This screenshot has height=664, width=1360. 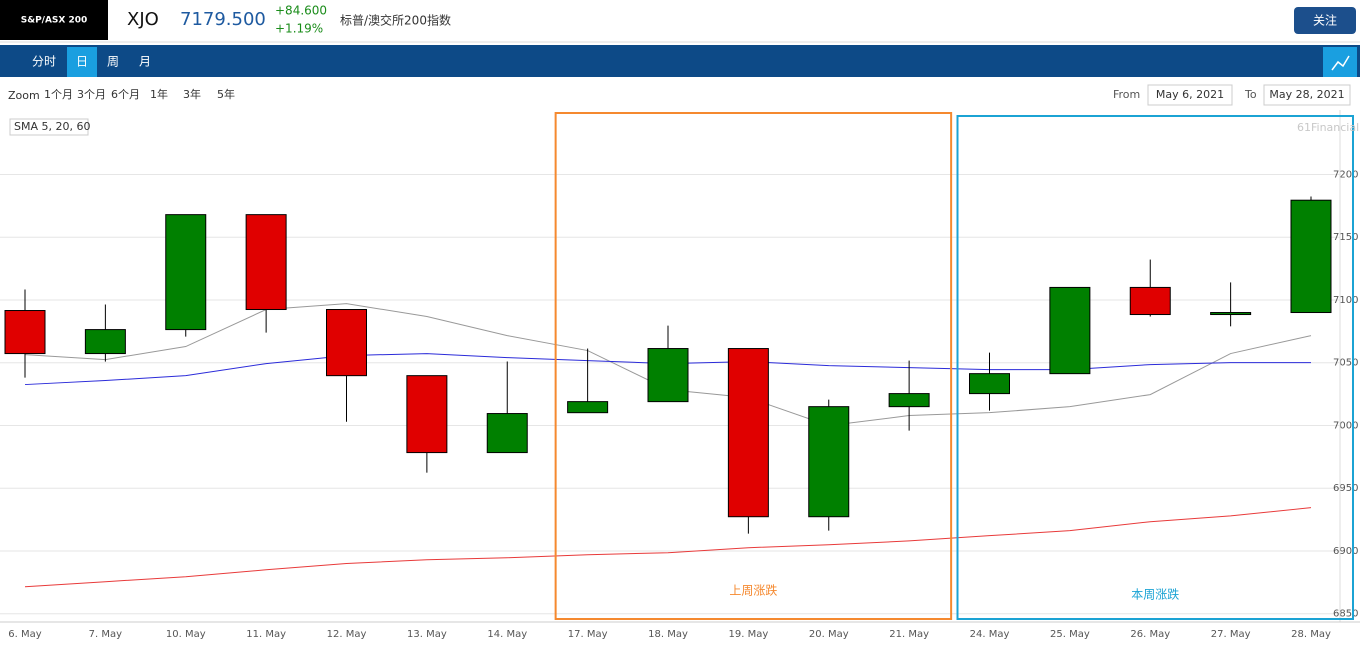 I want to click on annotation-label: 上周涨跌, so click(x=753, y=590).